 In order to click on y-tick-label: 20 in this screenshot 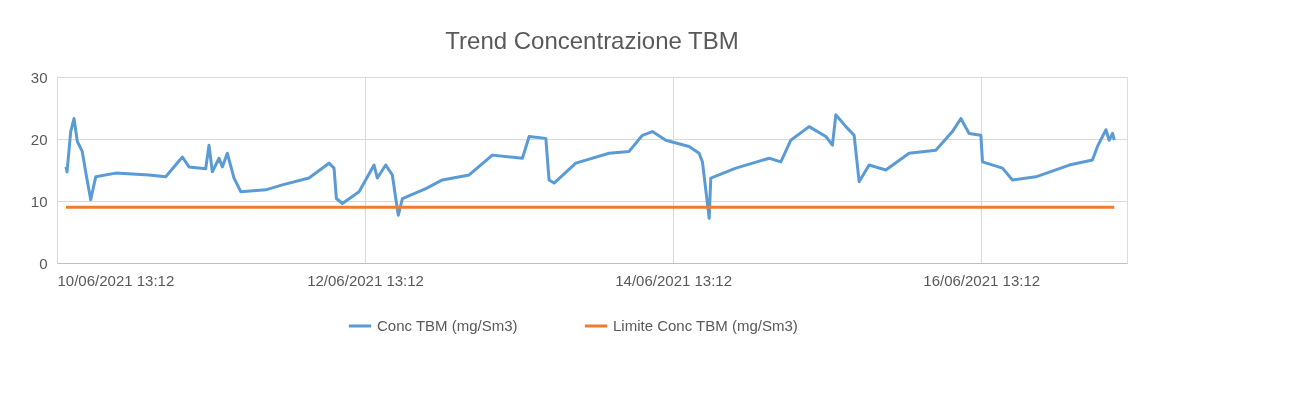, I will do `click(39, 139)`.